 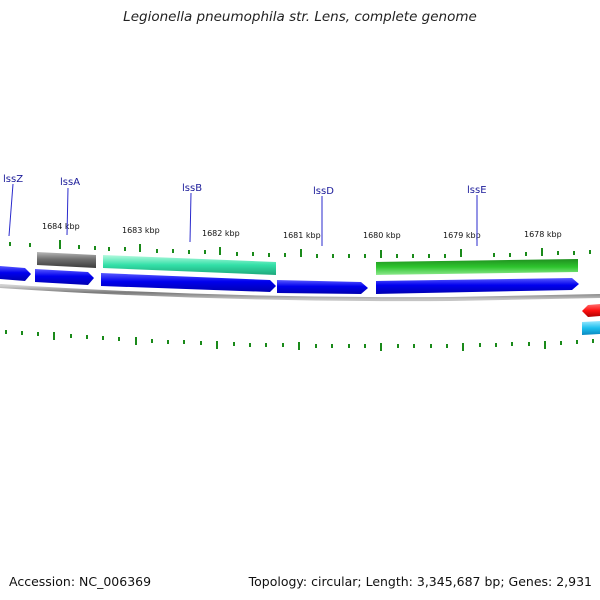 I want to click on gene-label-lssD: lssD, so click(x=323, y=191).